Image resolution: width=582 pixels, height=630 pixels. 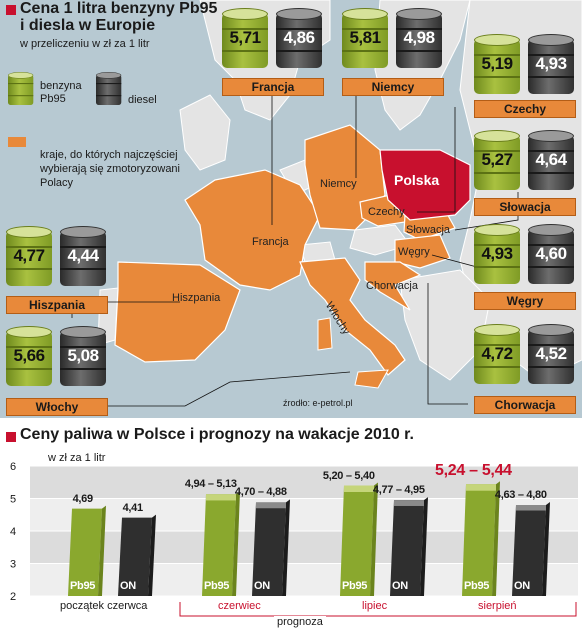 I want to click on barrel-niemcy-pb95: 5,81, so click(x=365, y=40).